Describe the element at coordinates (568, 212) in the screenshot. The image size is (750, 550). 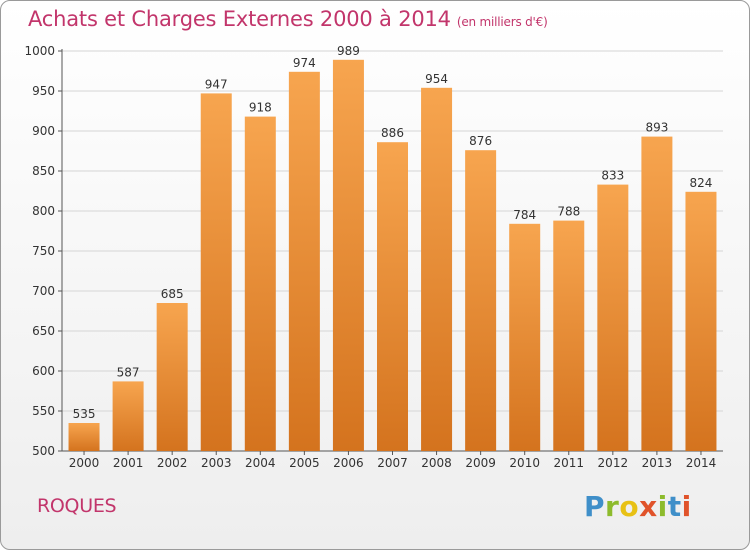
I see `data-label-2011: 788` at that location.